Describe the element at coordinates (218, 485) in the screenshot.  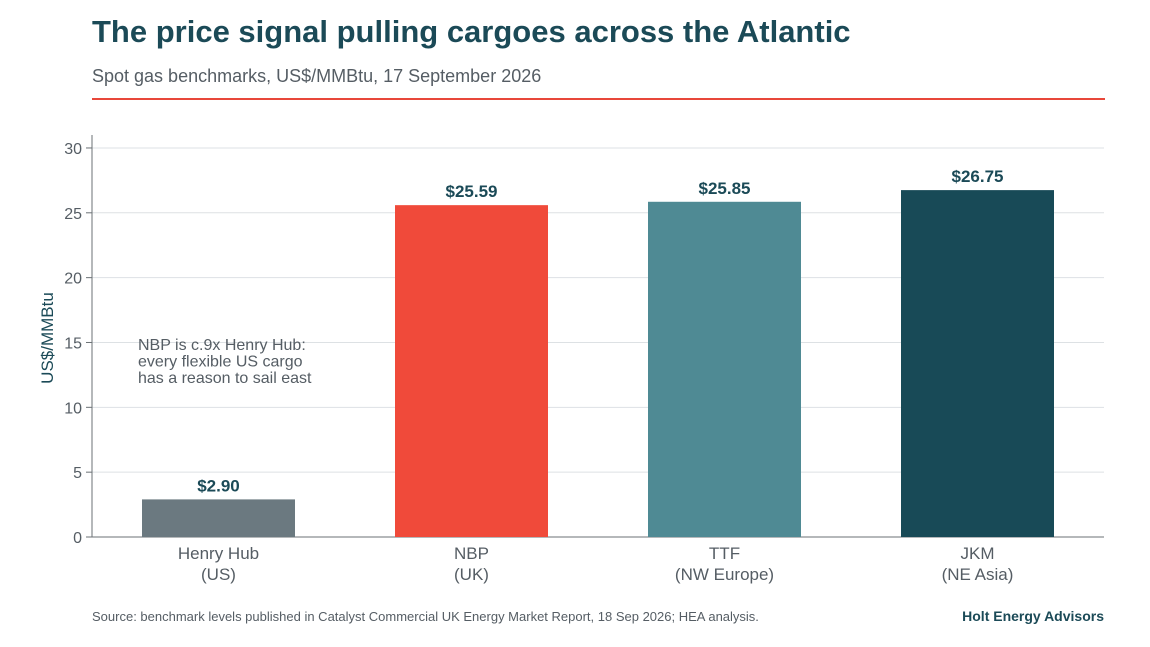
I see `data-label: $2.90` at that location.